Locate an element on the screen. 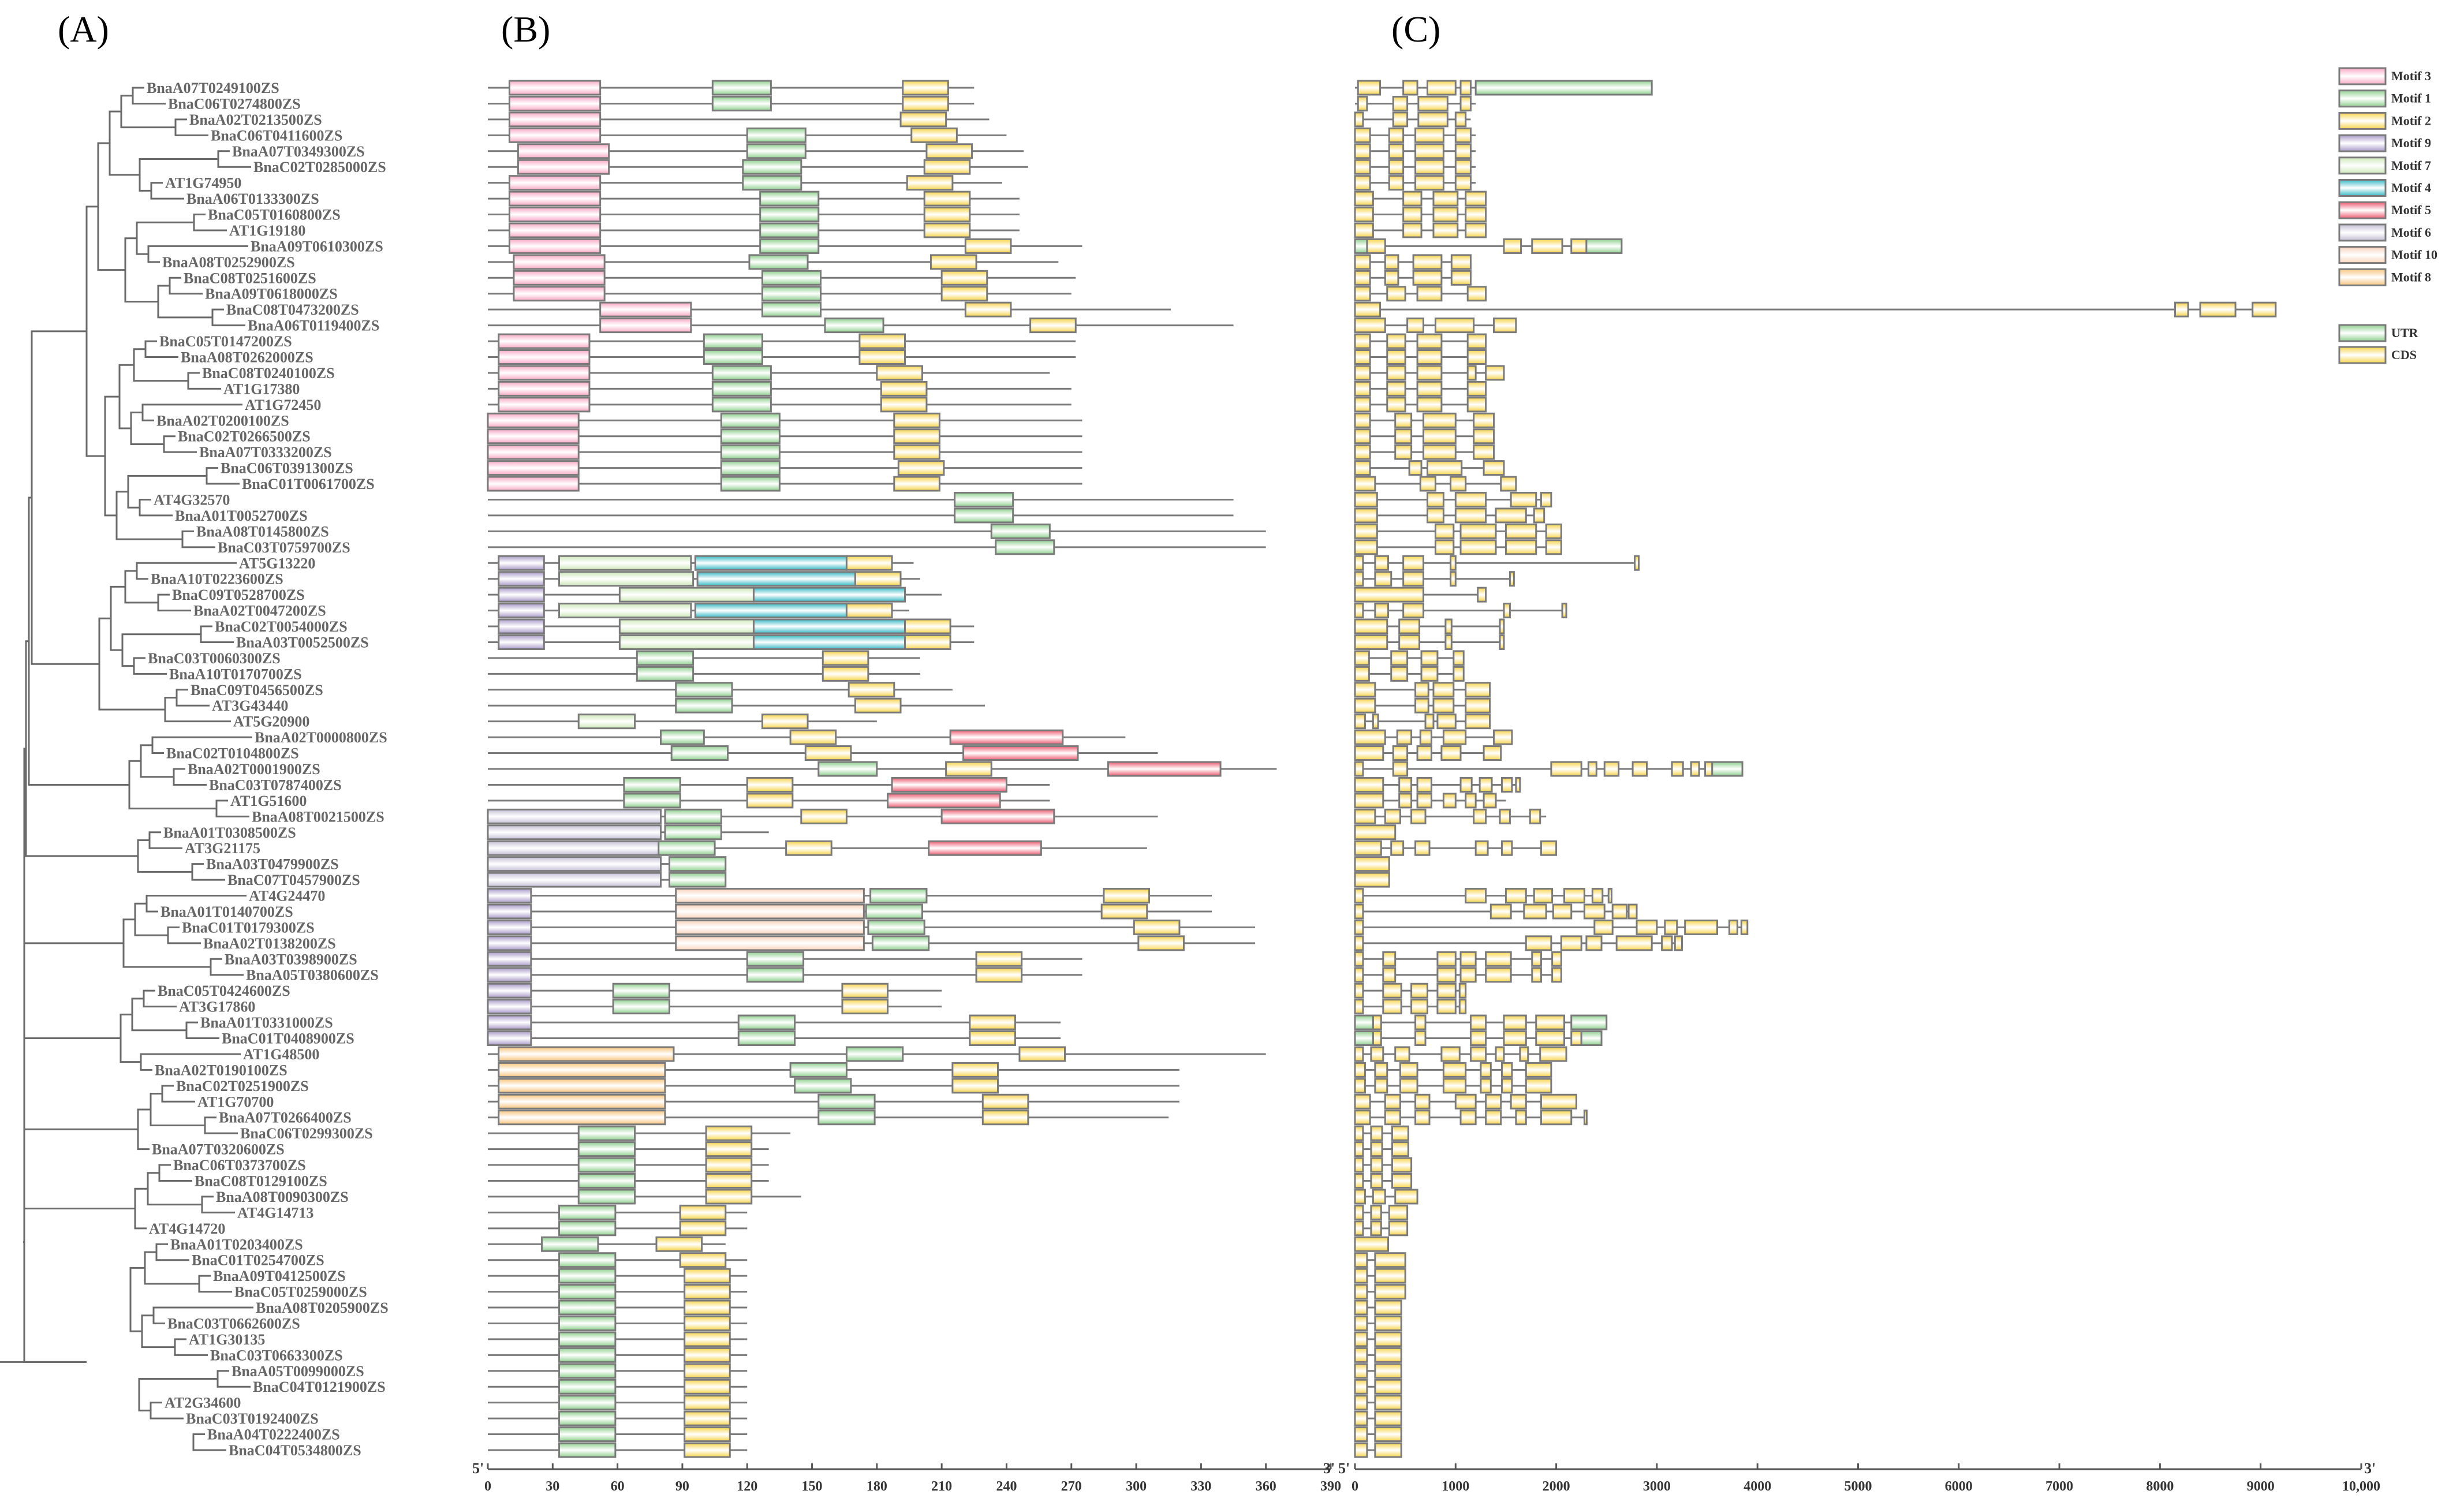 The width and height of the screenshot is (2464, 1509). legend-swatch-m4 is located at coordinates (2362, 188).